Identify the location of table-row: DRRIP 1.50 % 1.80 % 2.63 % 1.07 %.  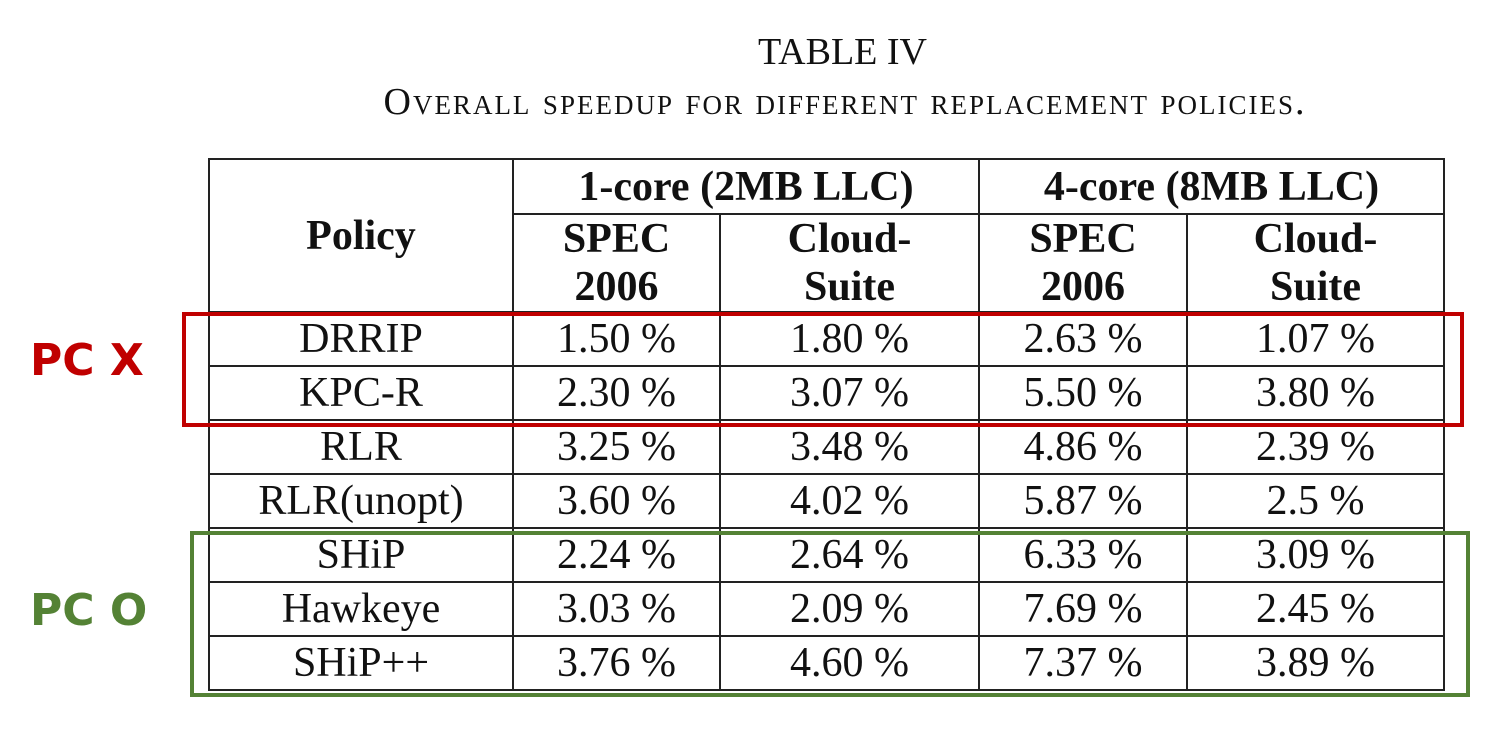
(826, 339).